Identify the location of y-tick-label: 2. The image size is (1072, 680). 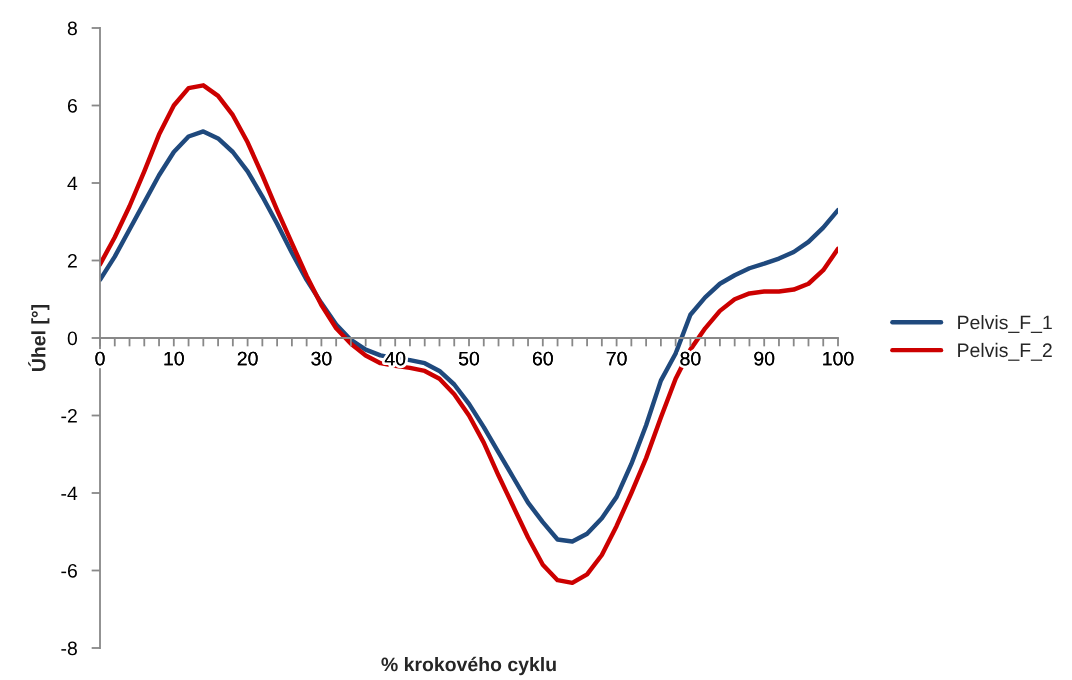
(72, 260).